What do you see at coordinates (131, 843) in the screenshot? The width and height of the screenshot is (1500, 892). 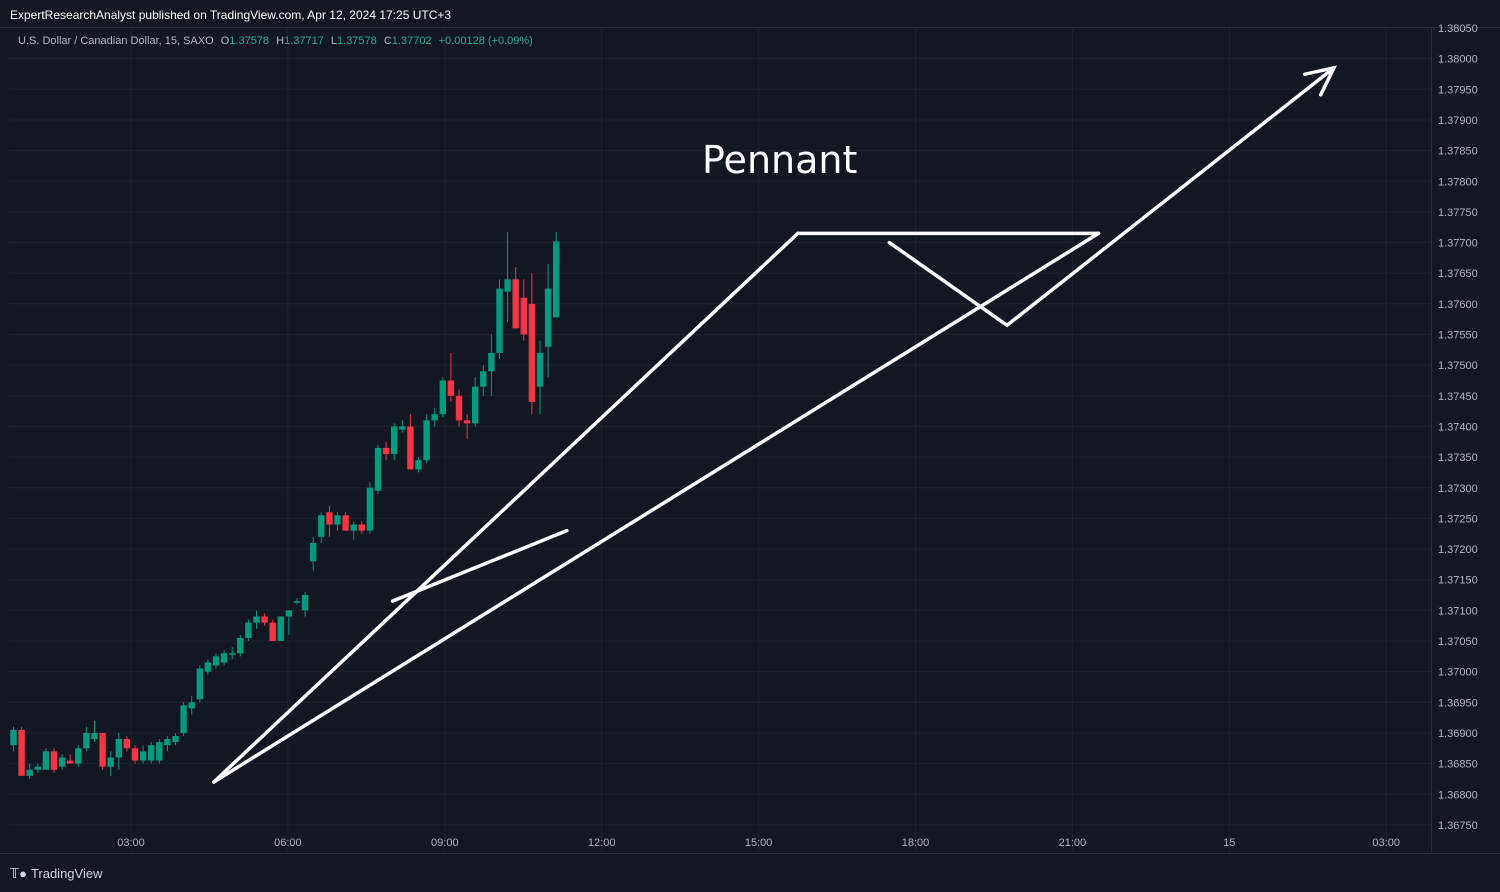 I see `time-tick-label: 03:00` at bounding box center [131, 843].